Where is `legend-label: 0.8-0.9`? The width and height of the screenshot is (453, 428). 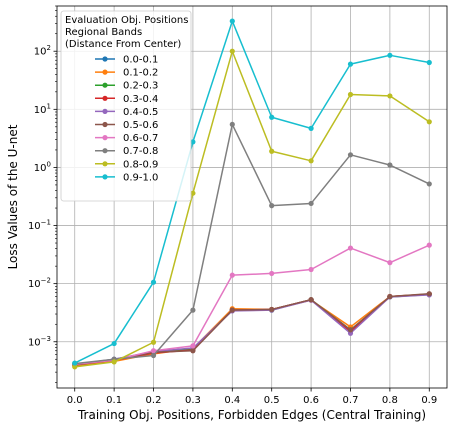
legend-label: 0.8-0.9 is located at coordinates (140, 164).